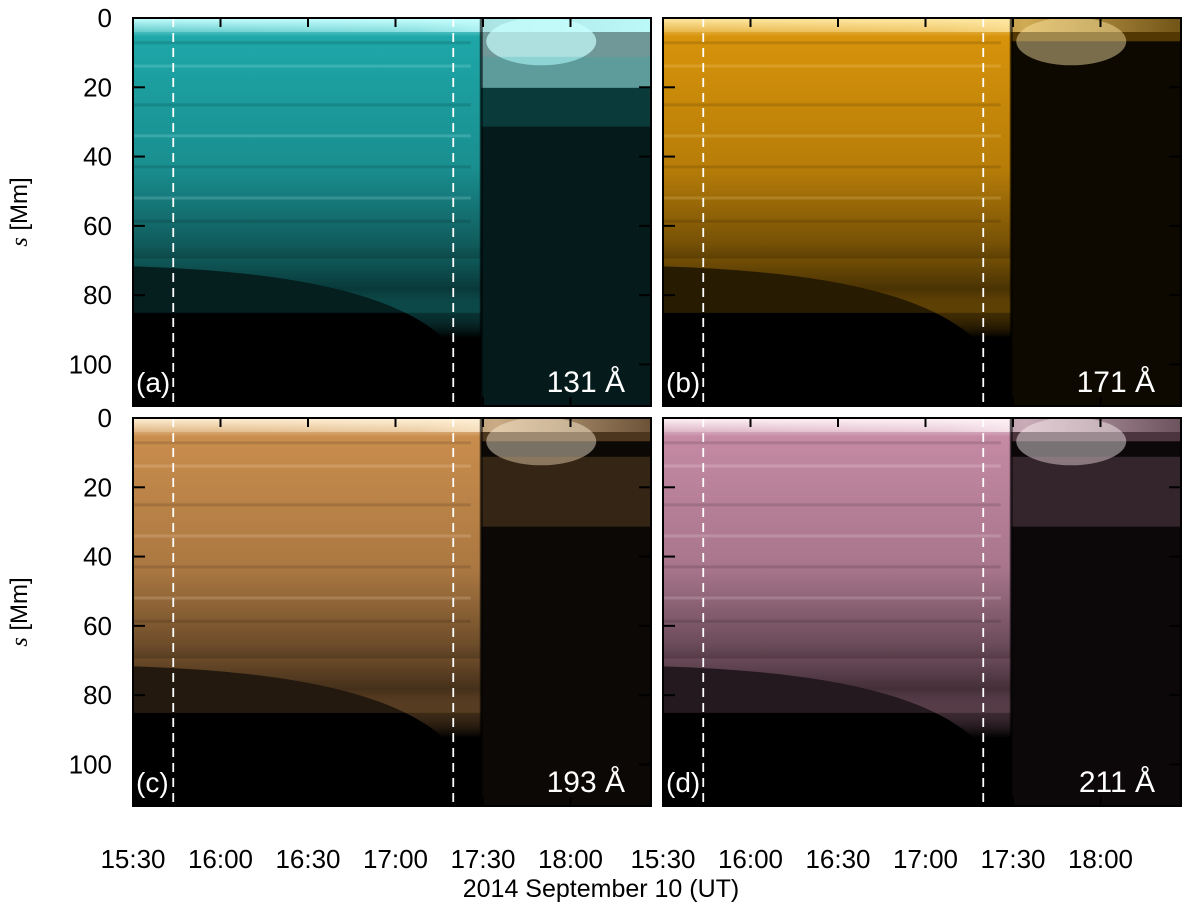 The height and width of the screenshot is (915, 1200). I want to click on panel-label: (c), so click(152, 782).